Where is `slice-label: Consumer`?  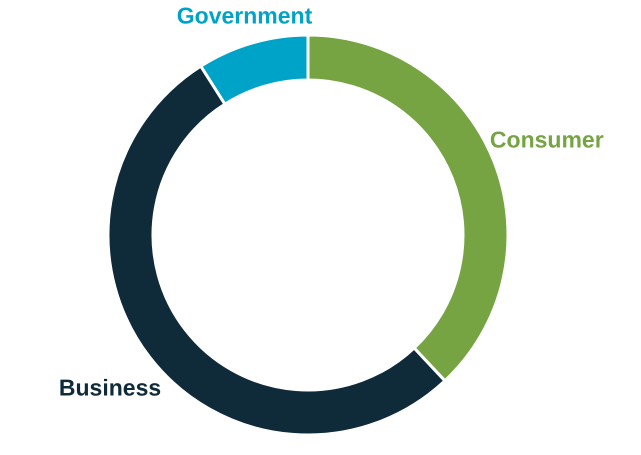 slice-label: Consumer is located at coordinates (547, 139).